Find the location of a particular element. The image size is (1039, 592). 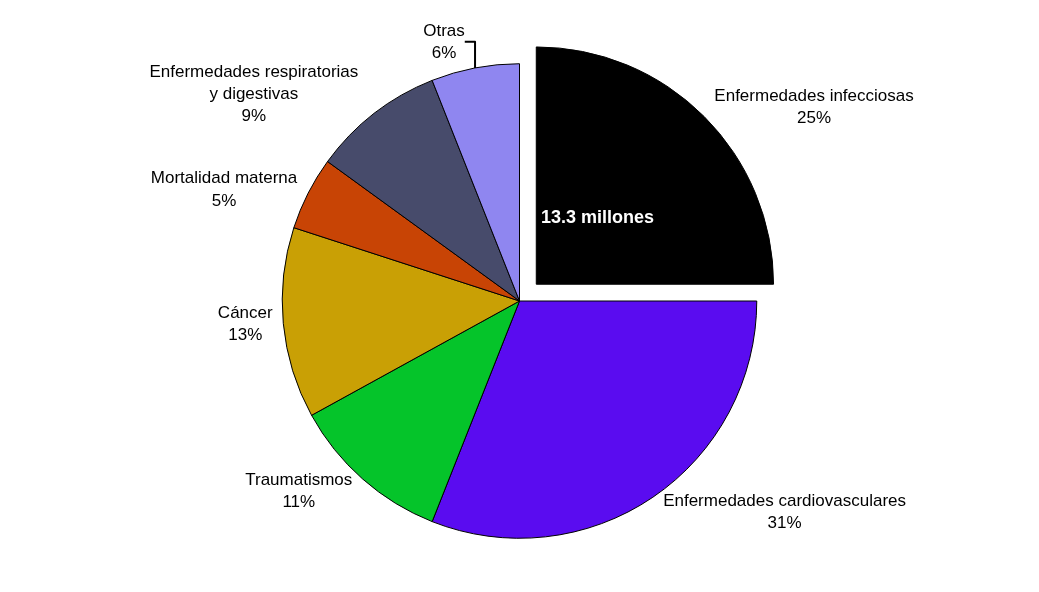

data-label: 11% is located at coordinates (299, 502).